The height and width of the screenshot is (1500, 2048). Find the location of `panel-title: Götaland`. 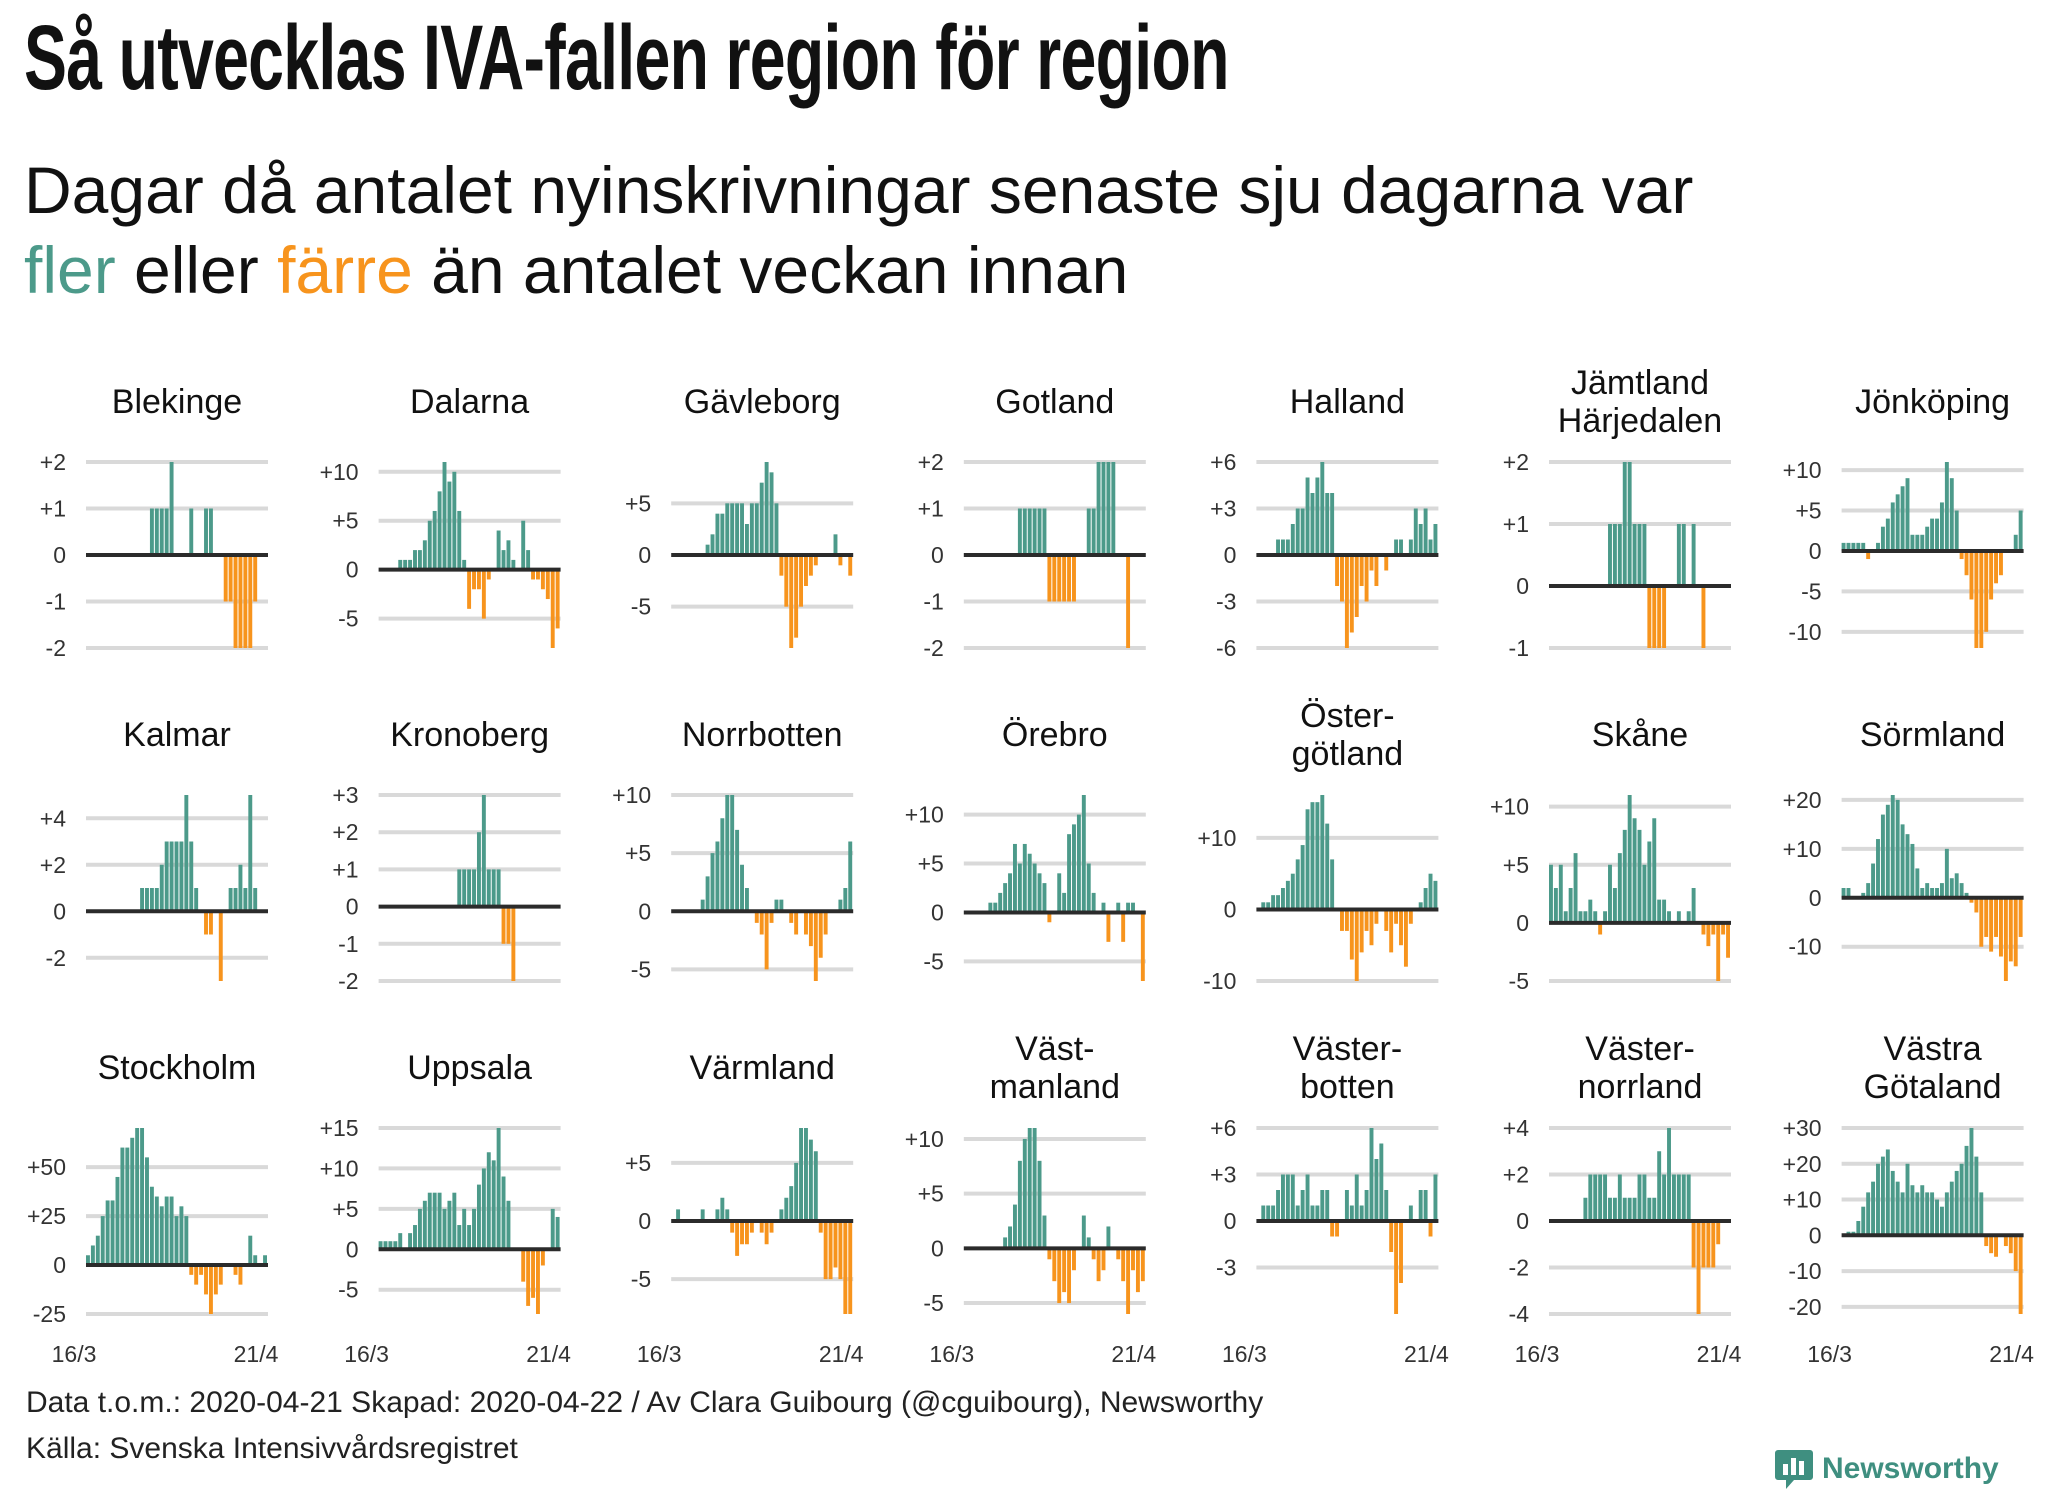

panel-title: Götaland is located at coordinates (1933, 1087).